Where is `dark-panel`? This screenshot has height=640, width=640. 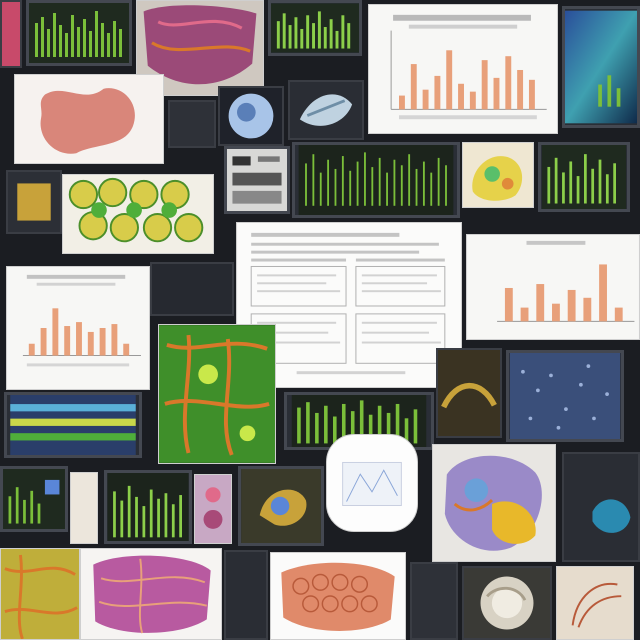
dark-panel is located at coordinates (192, 289).